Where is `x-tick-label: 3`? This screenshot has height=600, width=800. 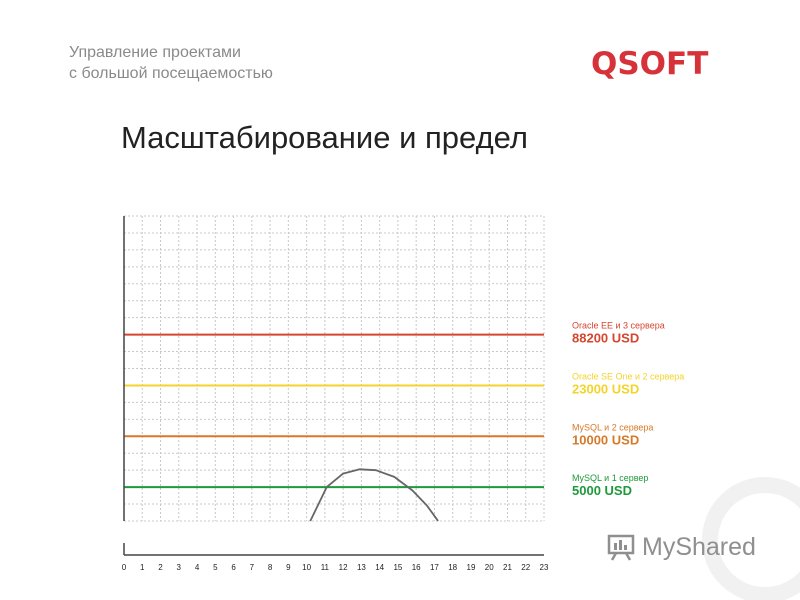 x-tick-label: 3 is located at coordinates (179, 567).